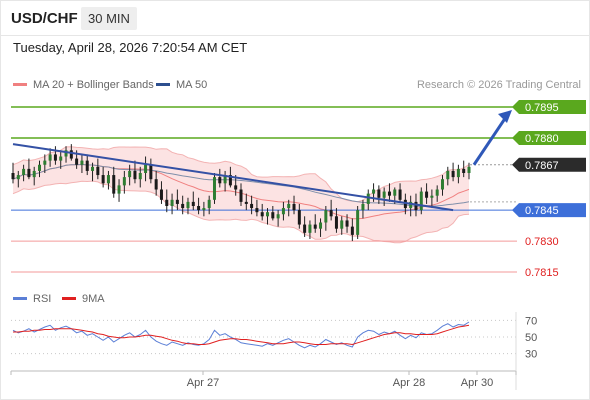  What do you see at coordinates (505, 116) in the screenshot?
I see `forecast-arrow-head` at bounding box center [505, 116].